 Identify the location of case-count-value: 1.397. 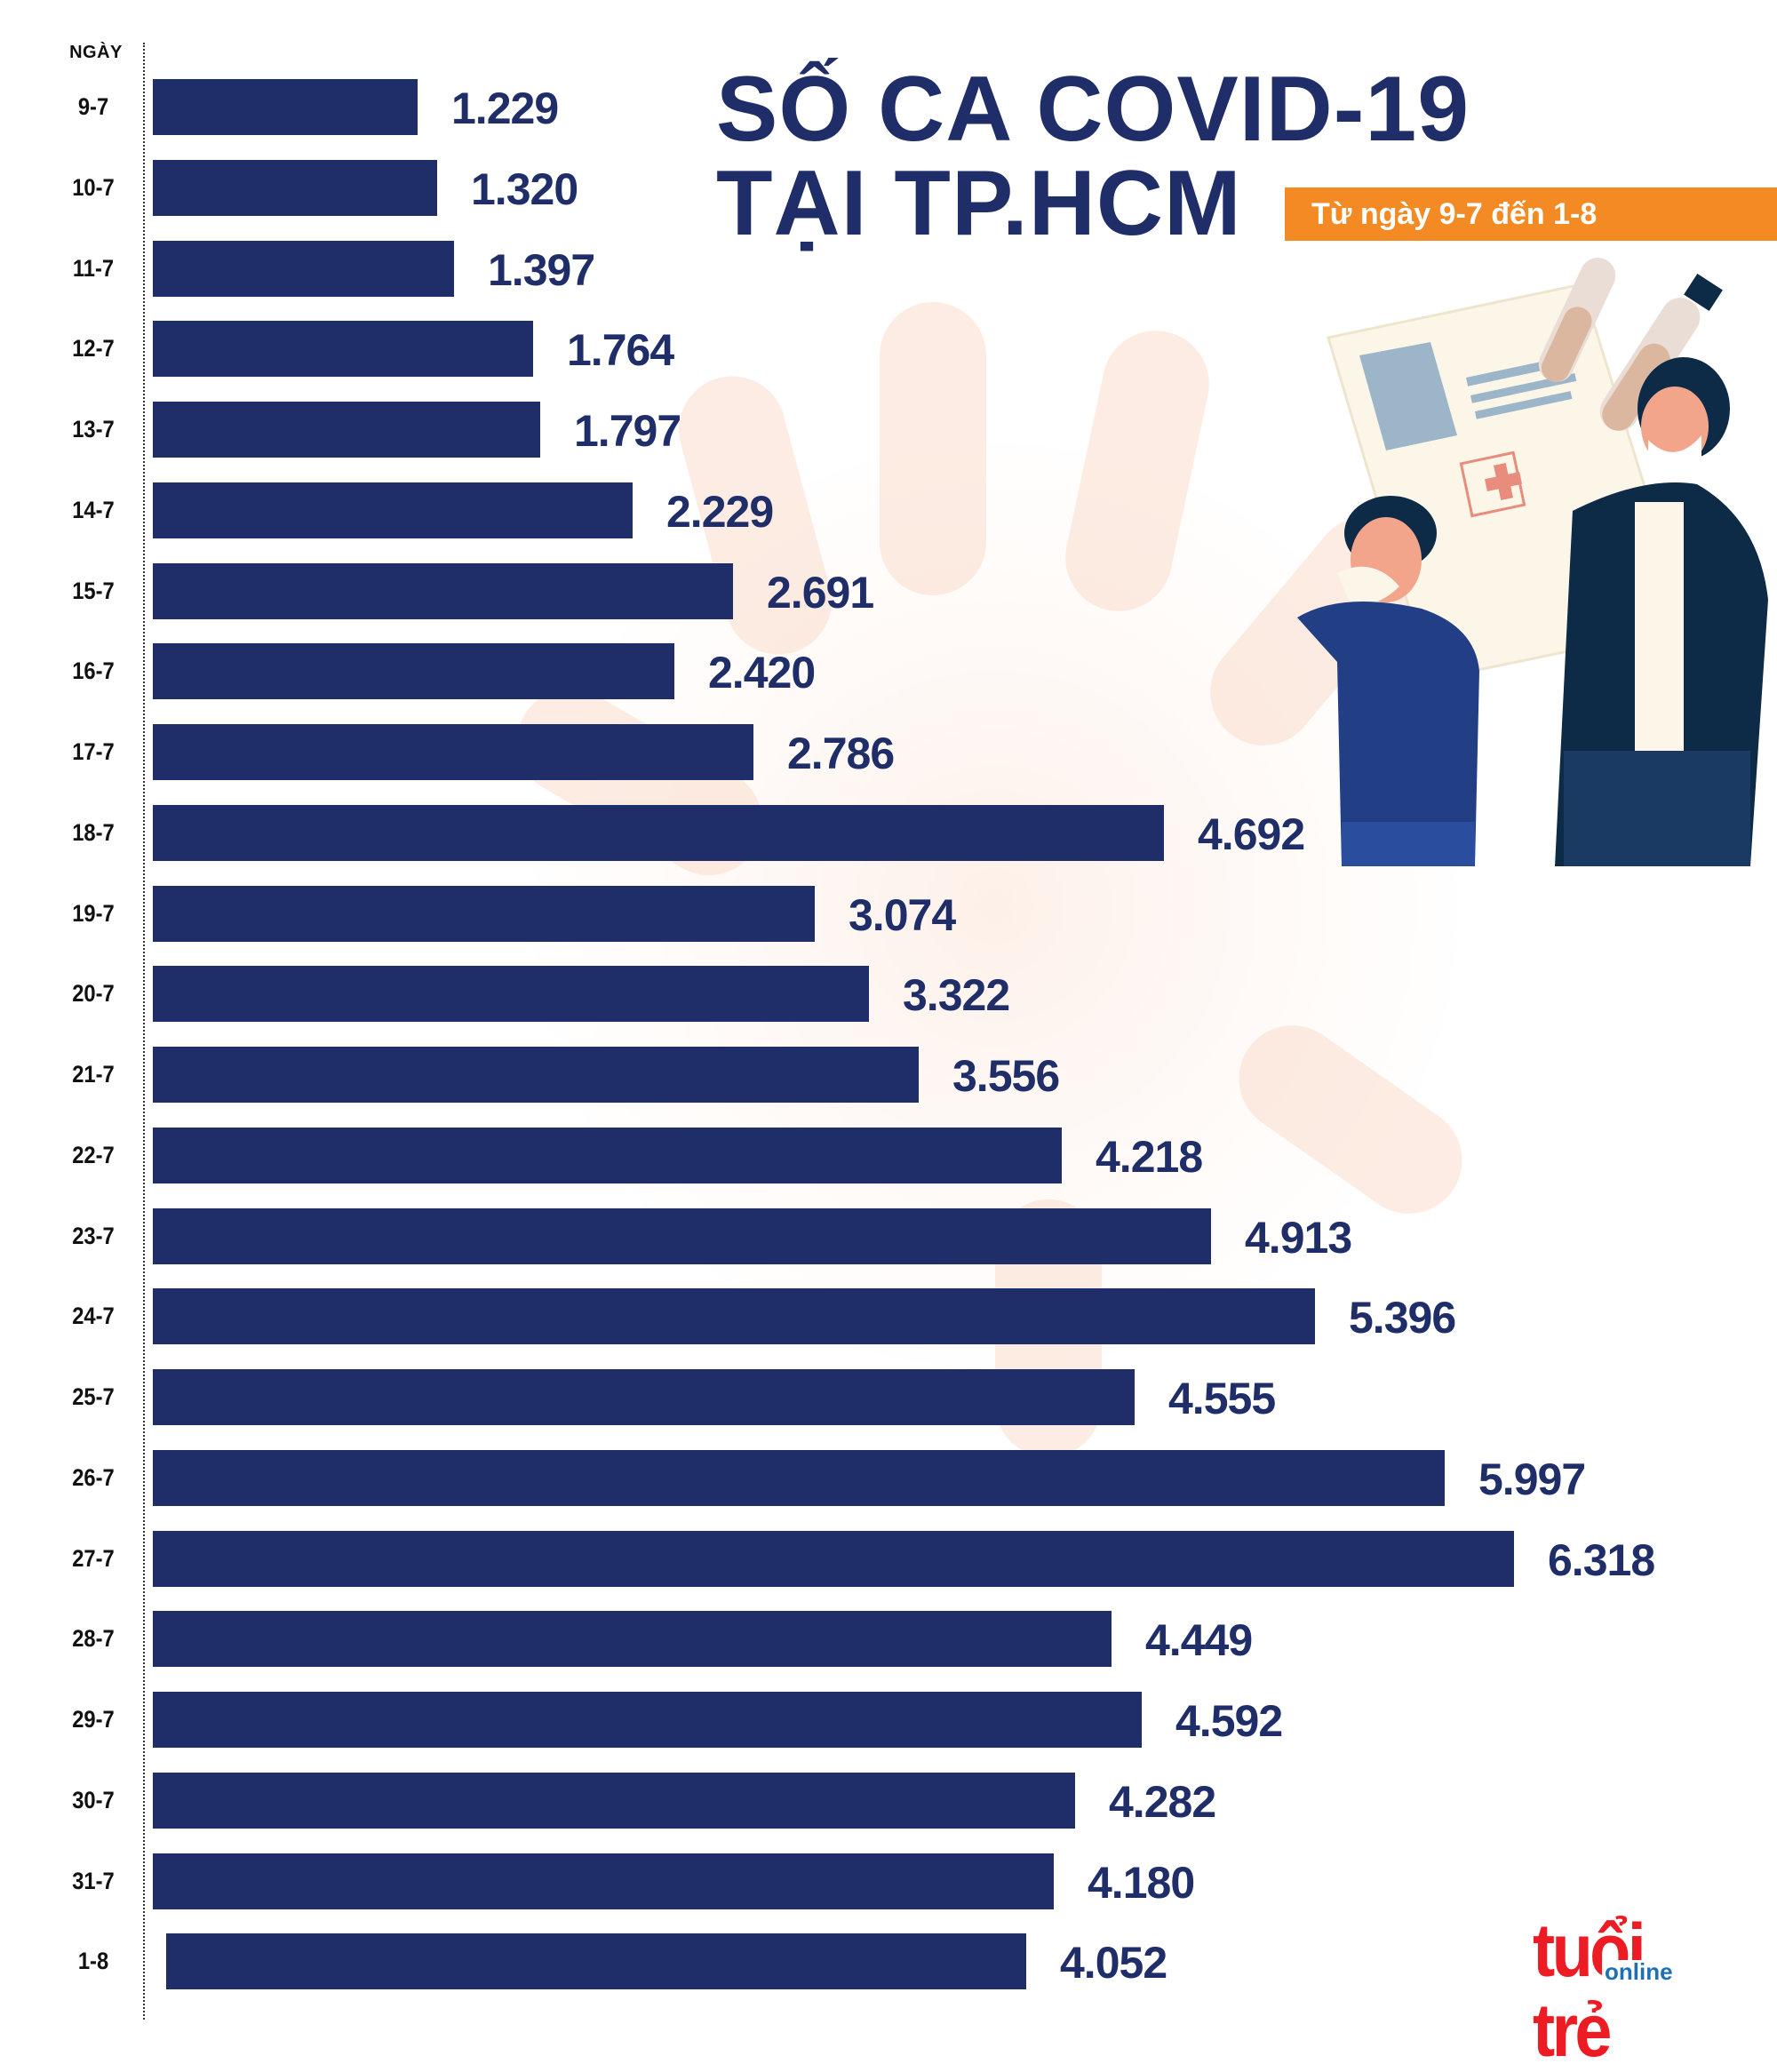
(541, 270).